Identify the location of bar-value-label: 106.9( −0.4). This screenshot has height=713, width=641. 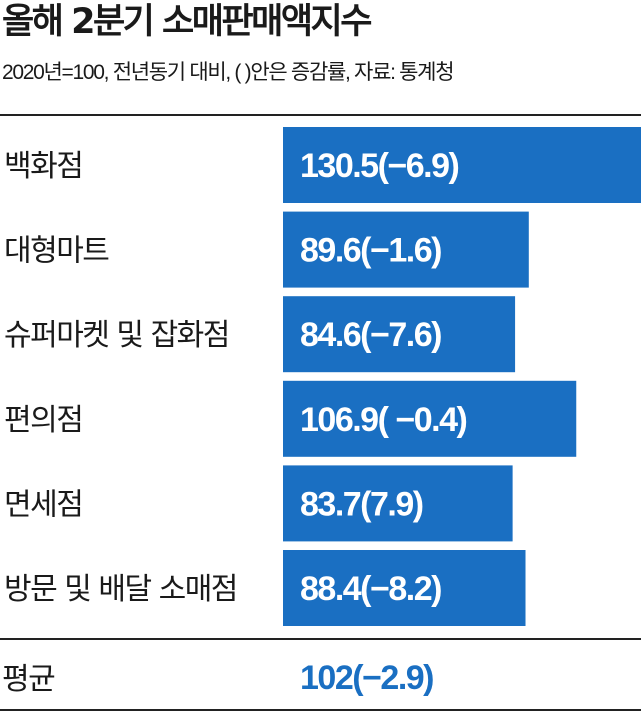
(383, 420).